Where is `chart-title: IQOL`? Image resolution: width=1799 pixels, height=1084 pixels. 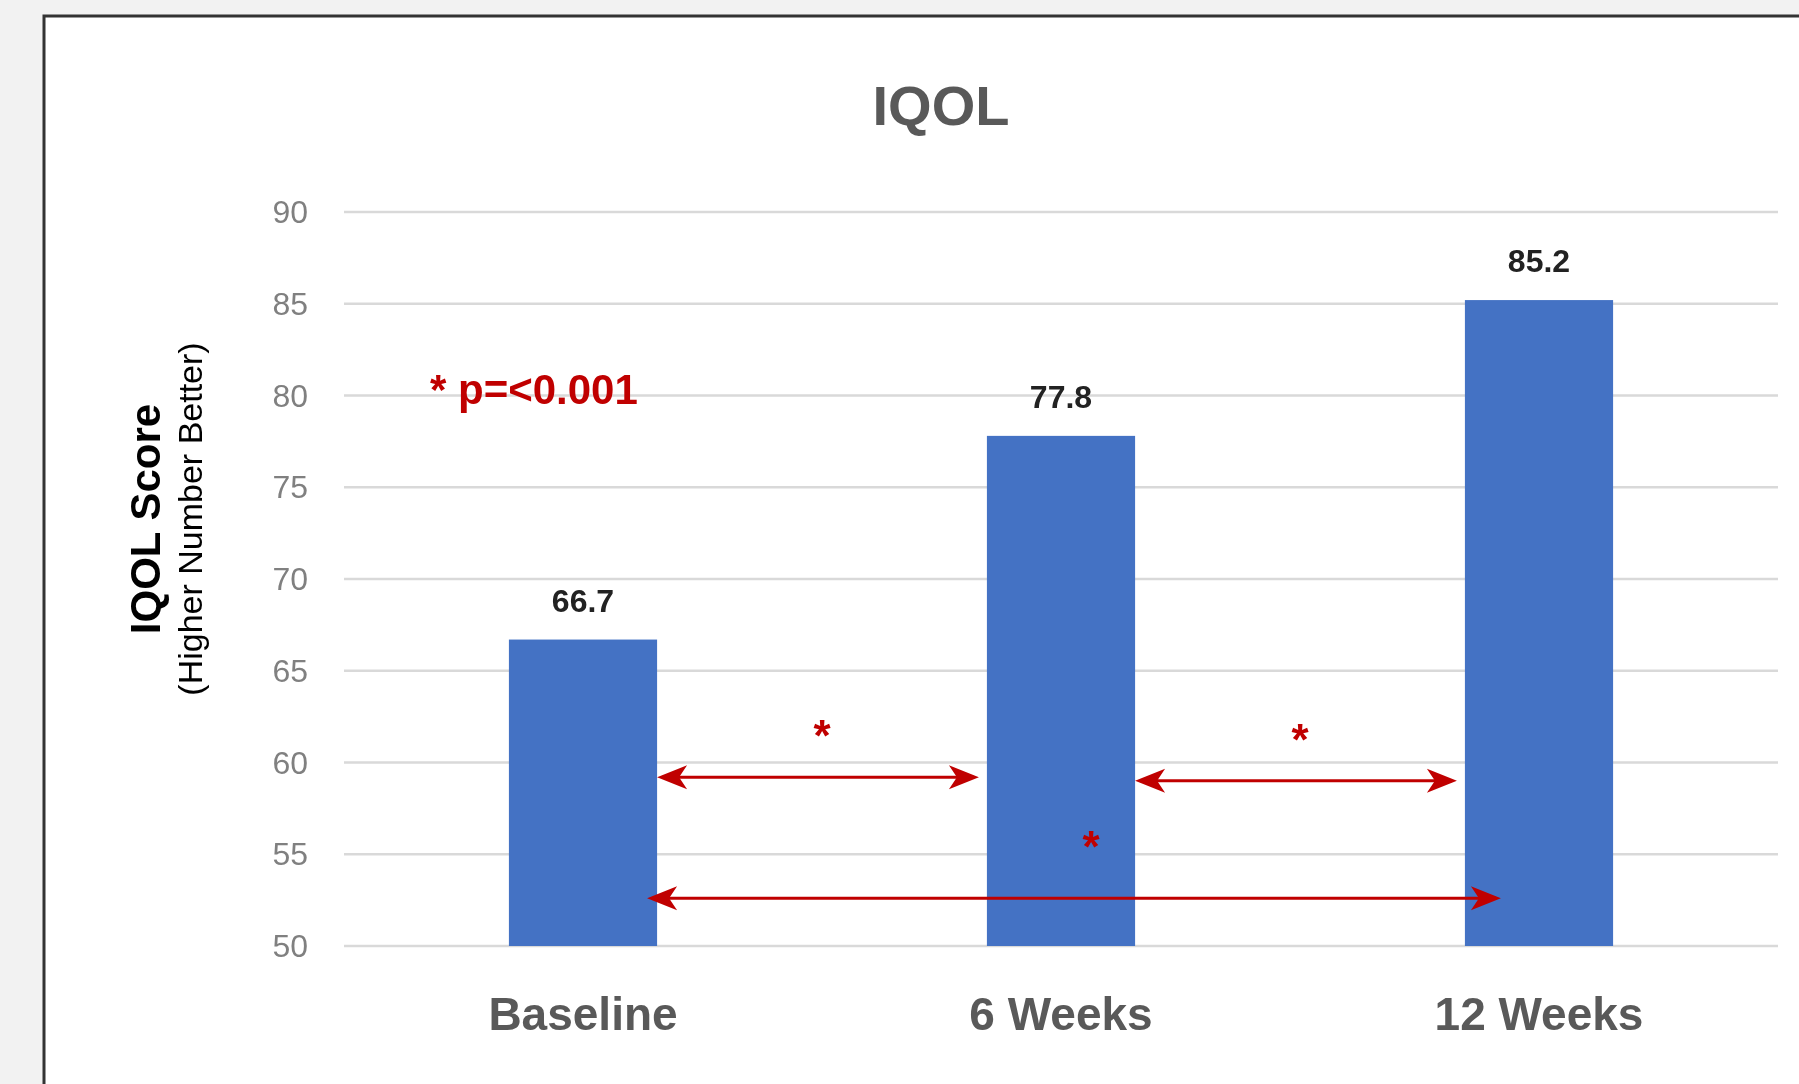
chart-title: IQOL is located at coordinates (941, 105).